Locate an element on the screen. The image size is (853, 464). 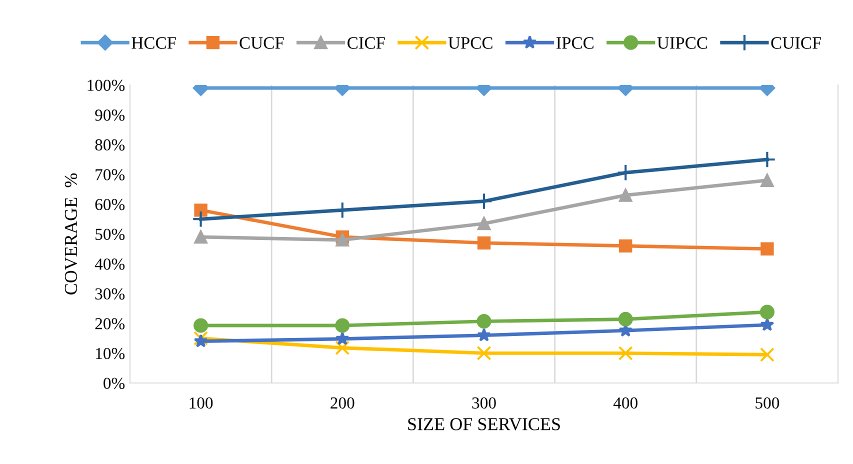
y-tick-label: 80% is located at coordinates (110, 145).